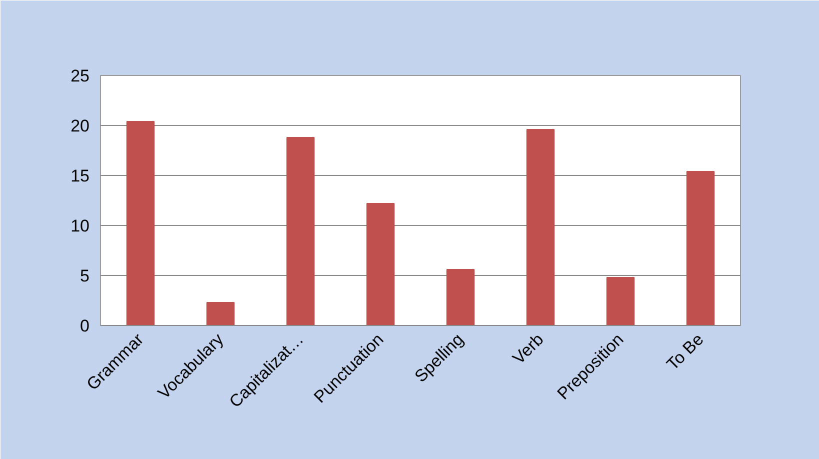 Image resolution: width=819 pixels, height=459 pixels. I want to click on y-tick-label: 5, so click(85, 276).